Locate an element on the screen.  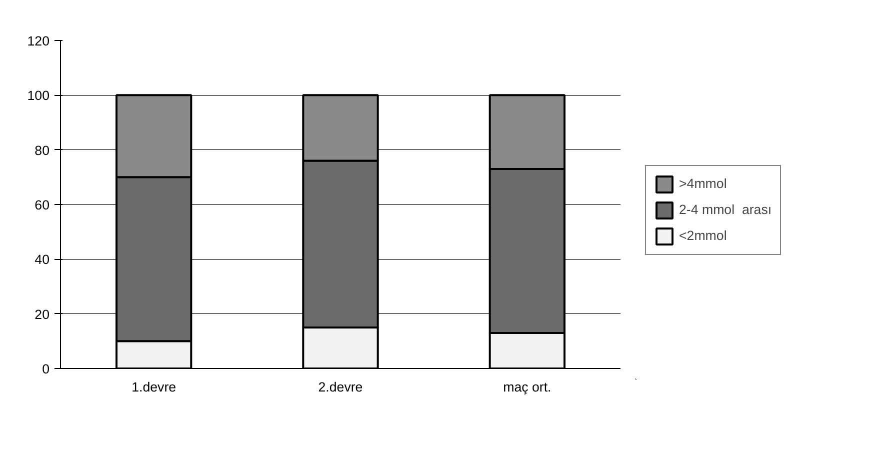
legend-label: >4mmol is located at coordinates (703, 183).